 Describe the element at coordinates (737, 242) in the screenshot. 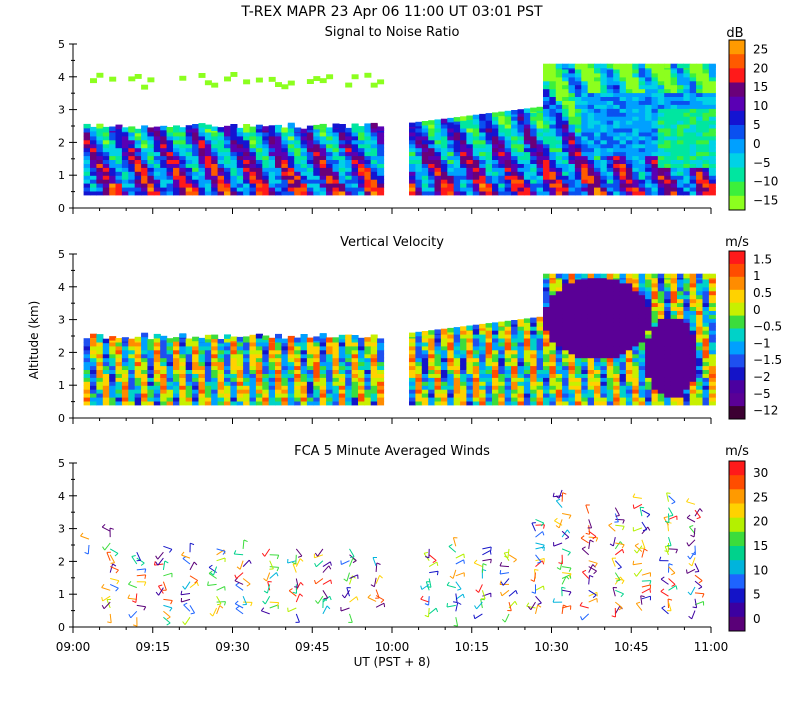

I see `vv-colorbar-unit: m/s` at that location.